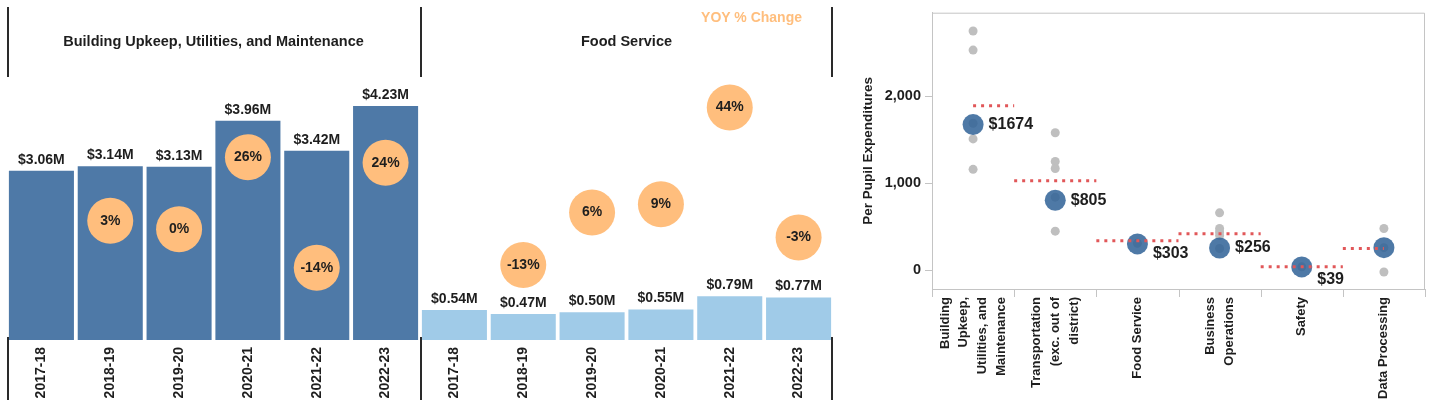 This screenshot has width=1432, height=402. Describe the element at coordinates (1136, 338) in the screenshot. I see `x-tick-label: Food Service` at that location.